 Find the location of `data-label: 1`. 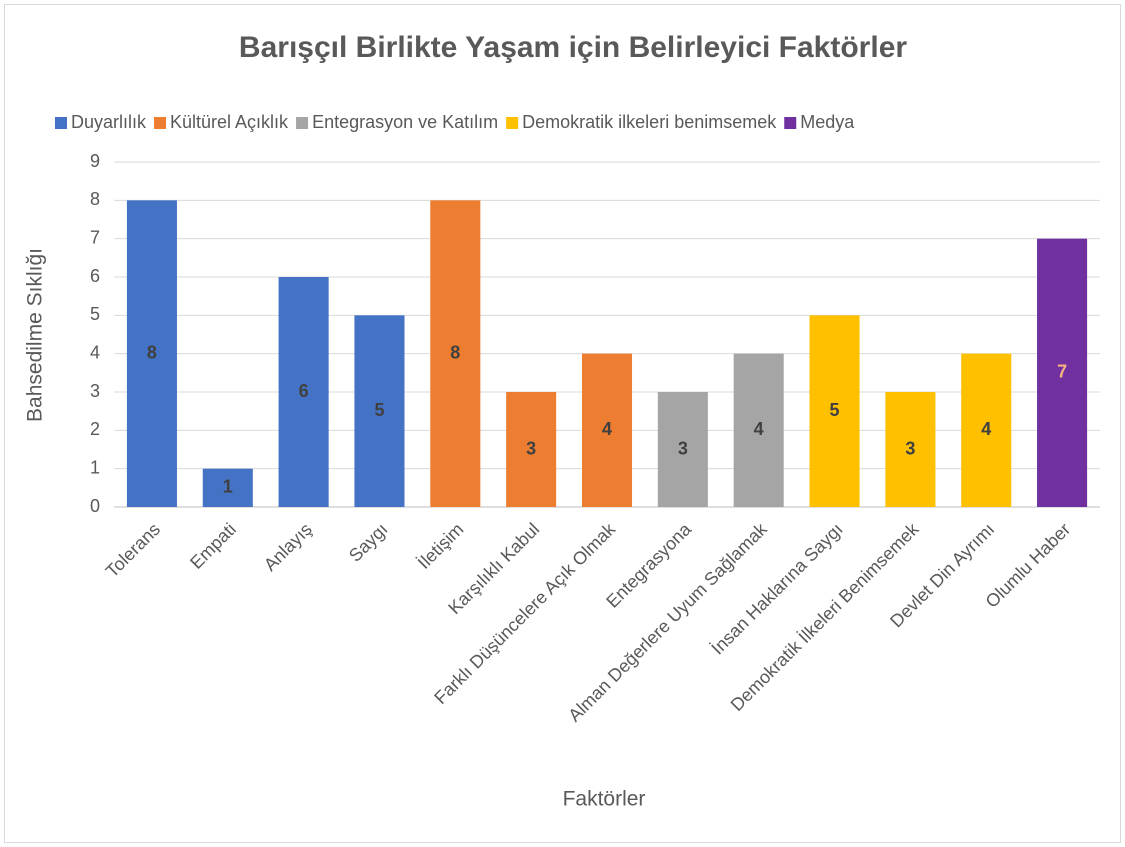

data-label: 1 is located at coordinates (228, 487).